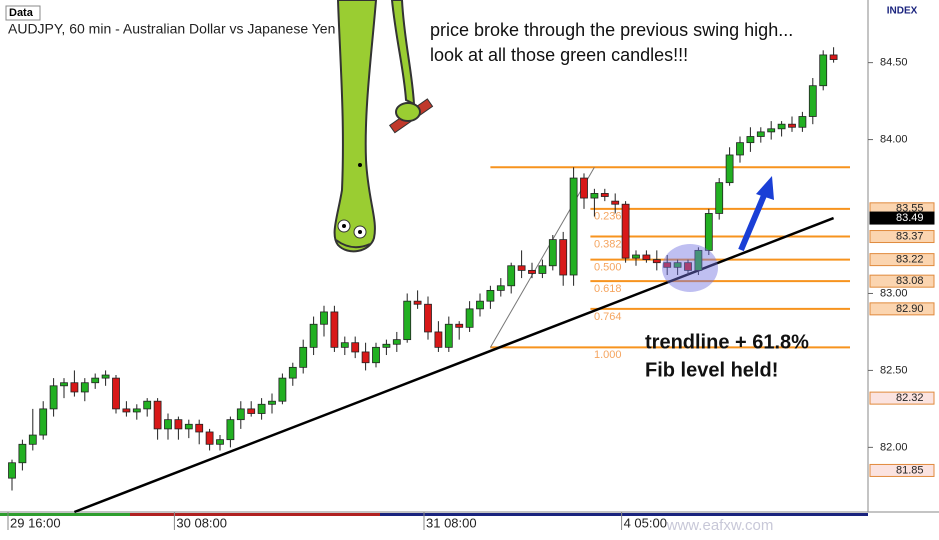  I want to click on data-box, so click(23, 13).